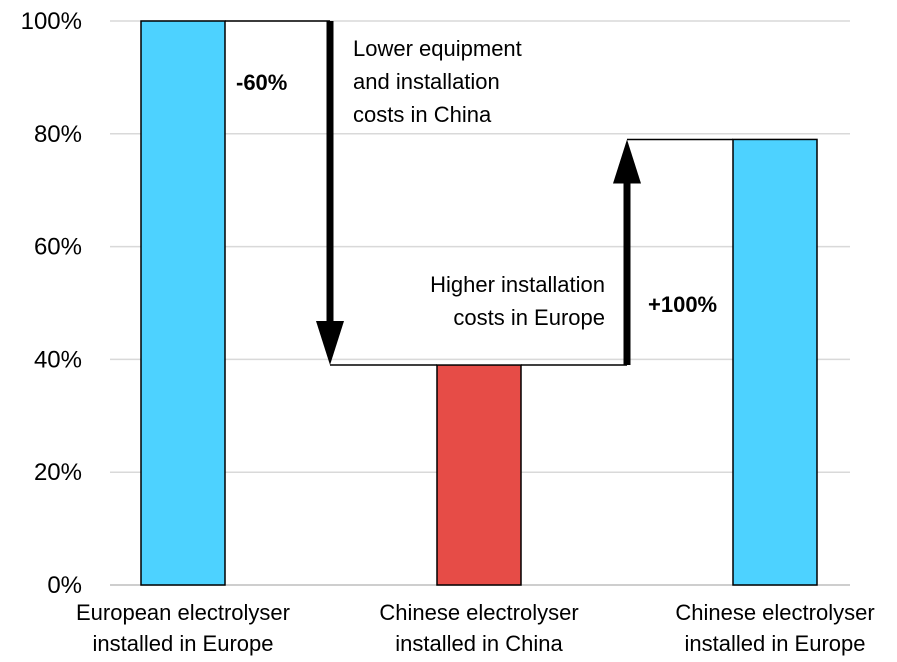 The width and height of the screenshot is (897, 662). Describe the element at coordinates (58, 472) in the screenshot. I see `y-tick-label: 20%` at that location.